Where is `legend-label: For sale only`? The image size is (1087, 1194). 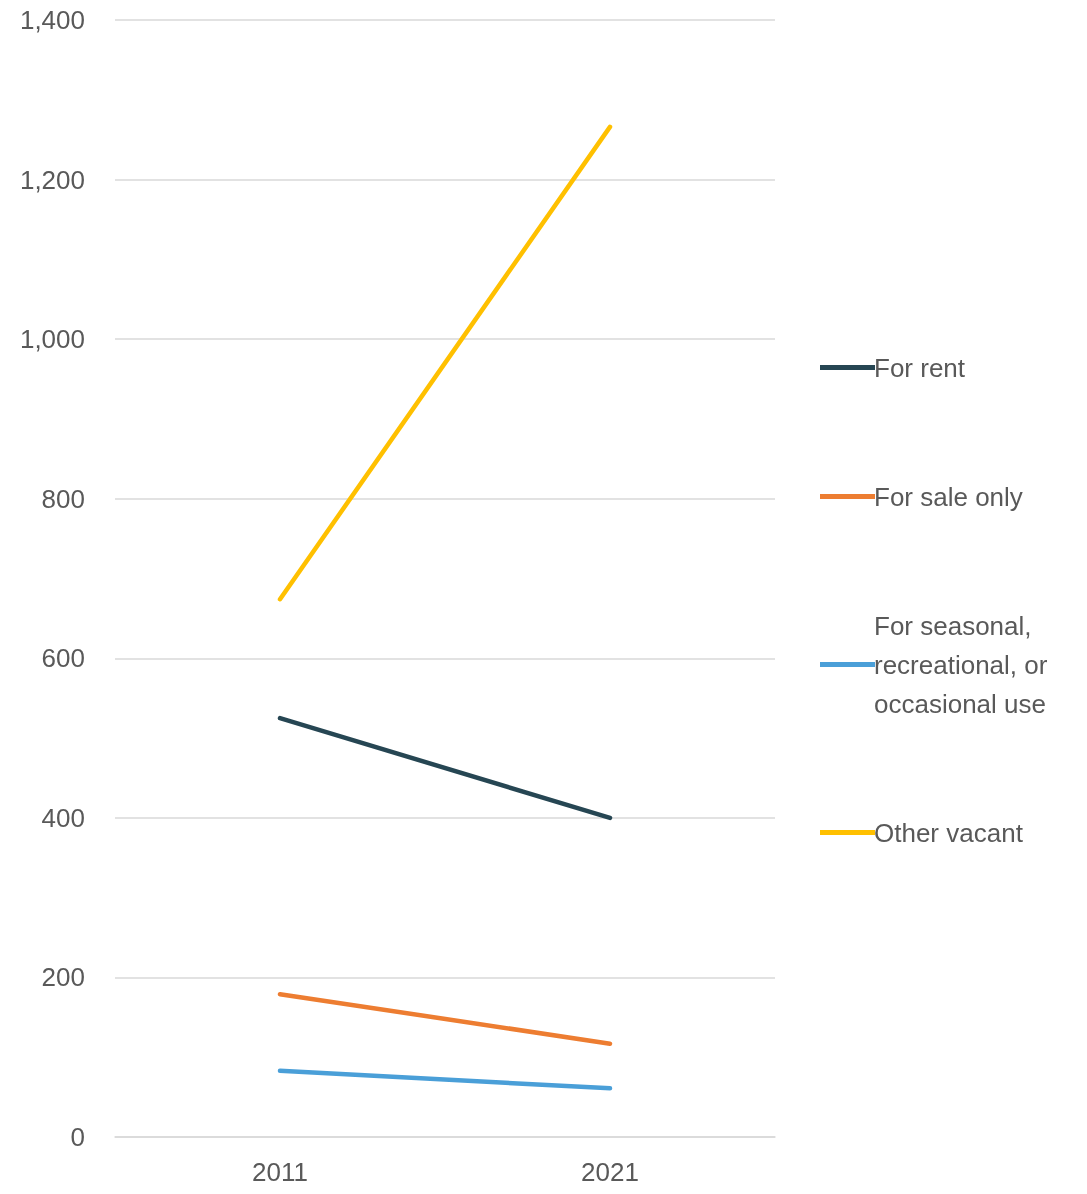
legend-label: For sale only is located at coordinates (948, 496).